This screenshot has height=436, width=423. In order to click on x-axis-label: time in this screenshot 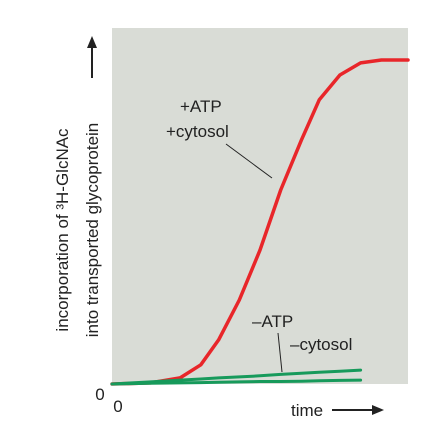, I will do `click(307, 410)`.